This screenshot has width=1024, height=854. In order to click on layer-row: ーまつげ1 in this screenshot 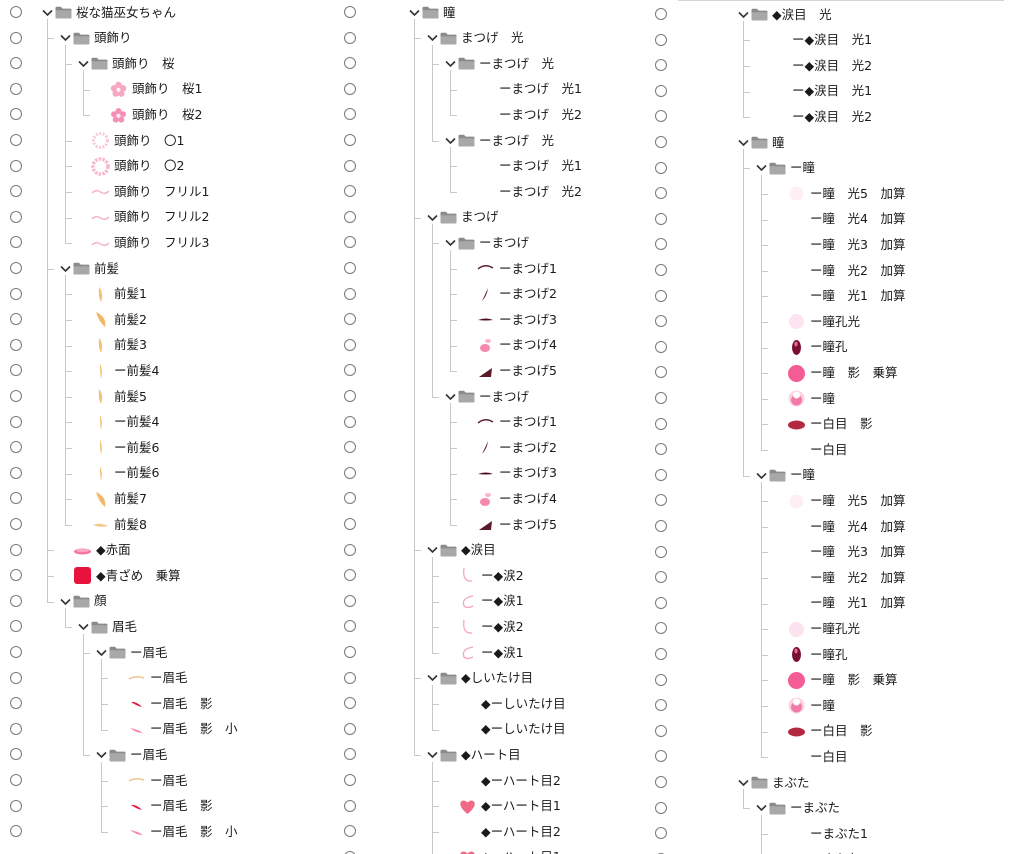, I will do `click(516, 423)`.